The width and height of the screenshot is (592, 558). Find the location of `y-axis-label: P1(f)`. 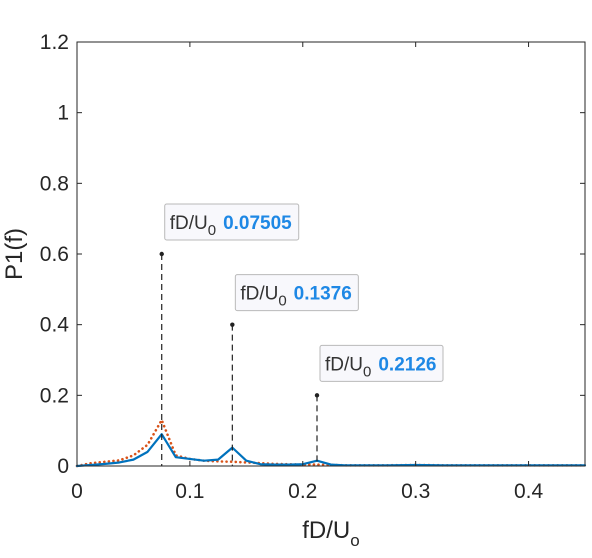

y-axis-label: P1(f) is located at coordinates (14, 254).